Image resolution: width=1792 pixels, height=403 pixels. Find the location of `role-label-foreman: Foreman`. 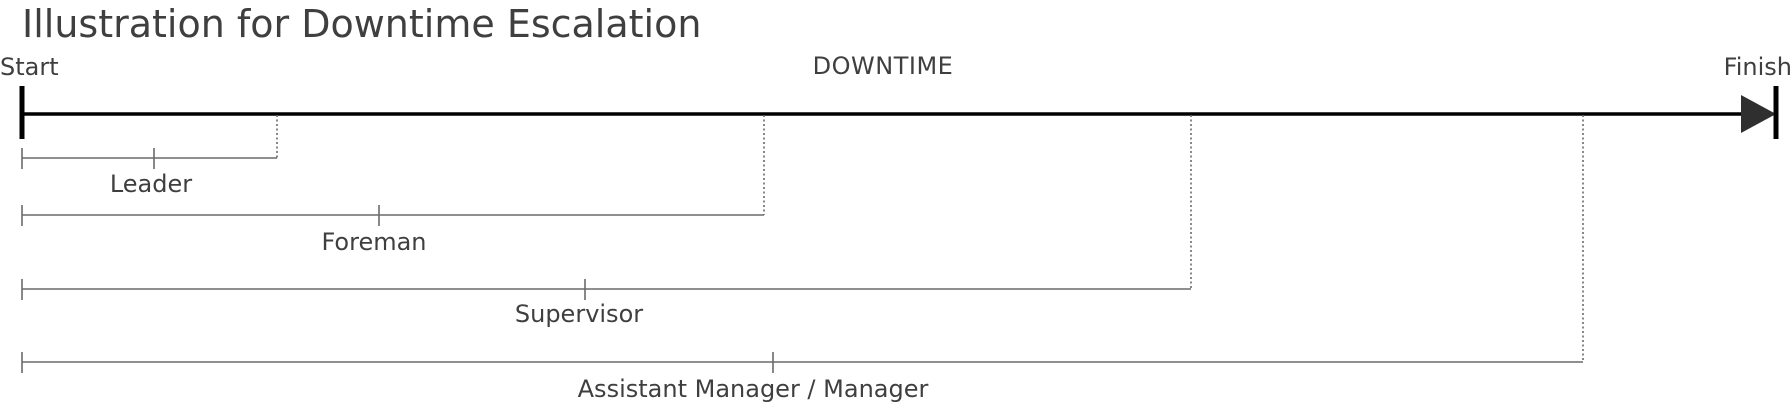

role-label-foreman: Foreman is located at coordinates (373, 242).